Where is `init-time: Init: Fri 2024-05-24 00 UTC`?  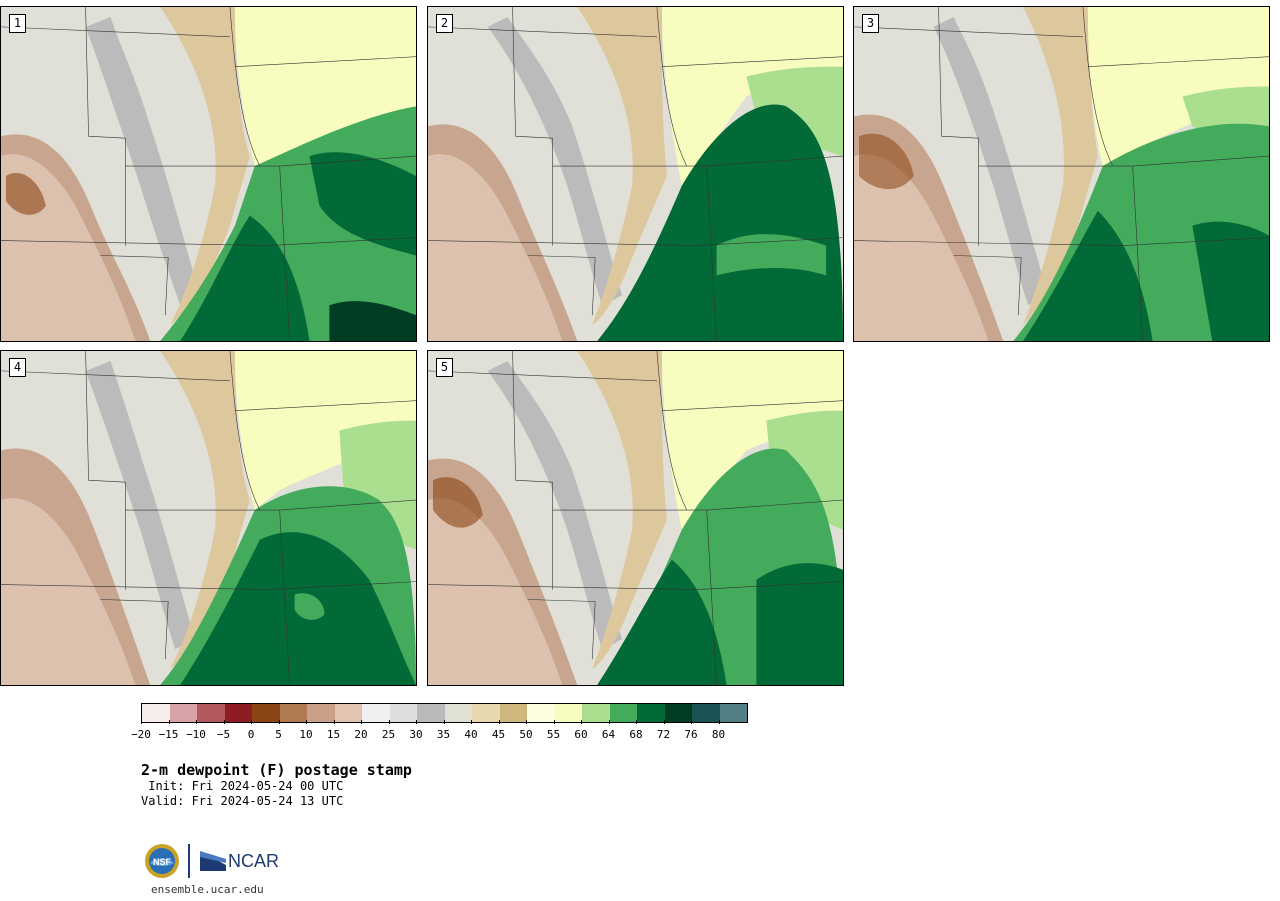
init-time: Init: Fri 2024-05-24 00 UTC is located at coordinates (242, 786).